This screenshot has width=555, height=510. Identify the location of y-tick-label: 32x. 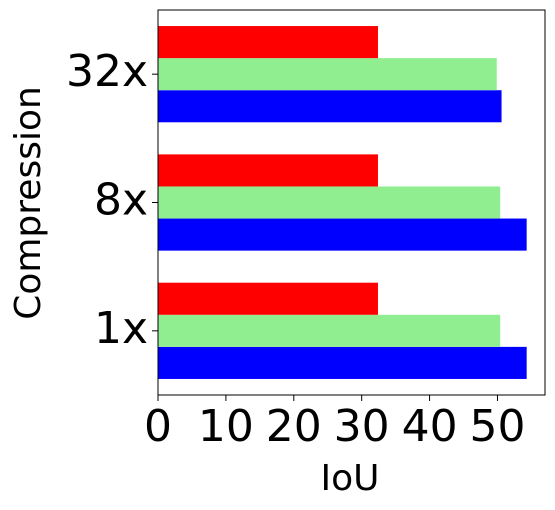
(107, 71).